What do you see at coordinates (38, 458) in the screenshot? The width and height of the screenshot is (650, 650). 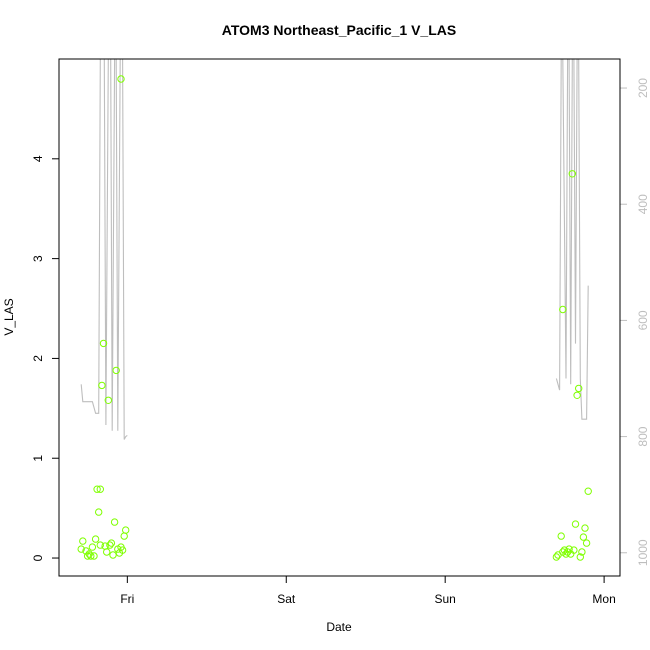 I see `y-tick-label: 1` at bounding box center [38, 458].